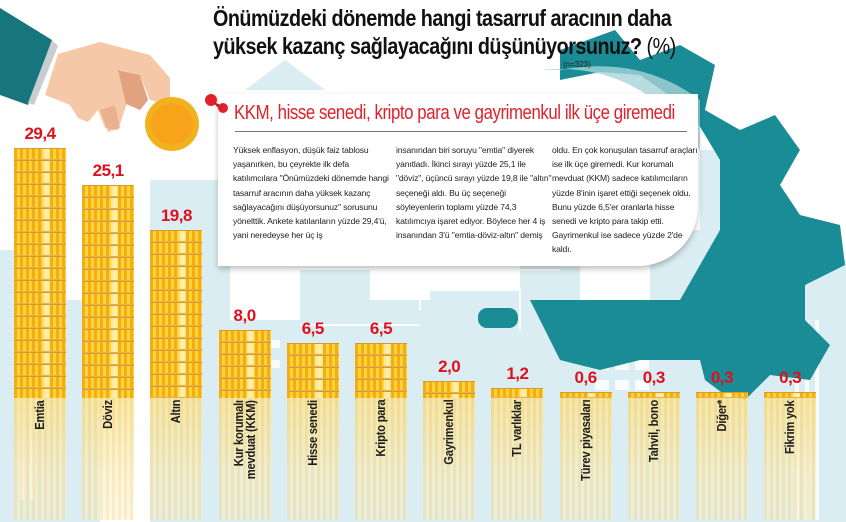 The height and width of the screenshot is (522, 846). Describe the element at coordinates (312, 261) in the screenshot. I see `bar-4: 6,5 Hisse senedi` at that location.